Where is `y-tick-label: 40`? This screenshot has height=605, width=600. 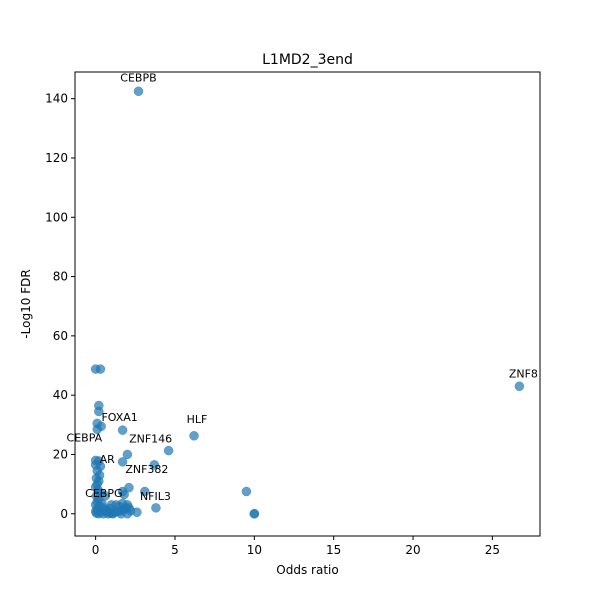 y-tick-label: 40 is located at coordinates (60, 395).